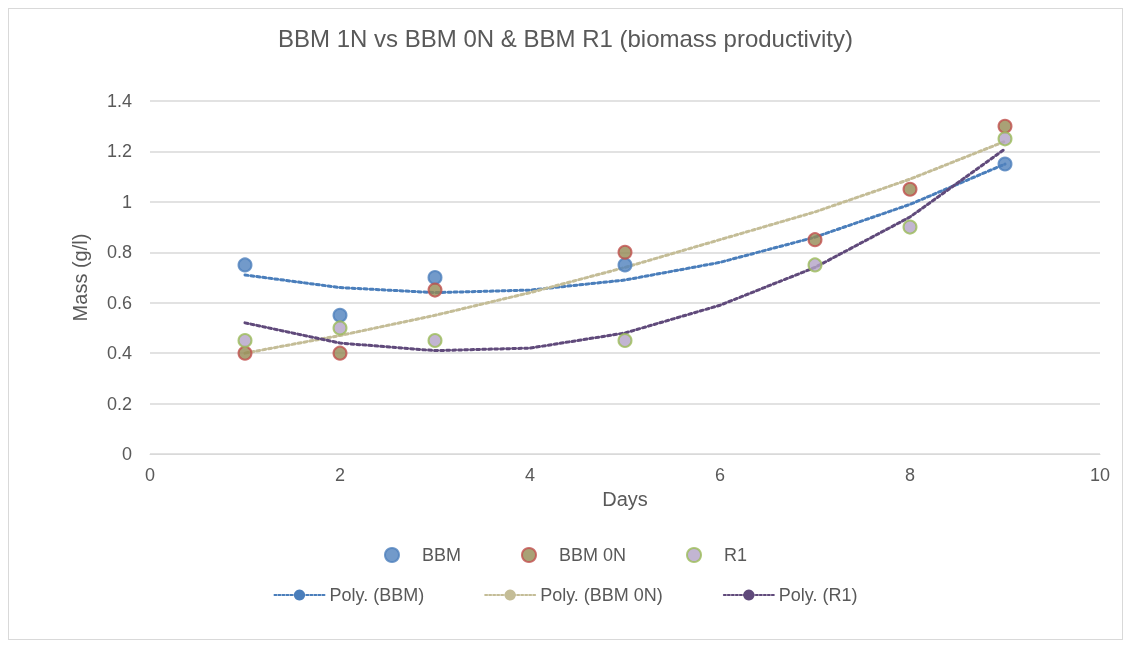 The height and width of the screenshot is (648, 1131). I want to click on y-tick-label: 0.8, so click(119, 252).